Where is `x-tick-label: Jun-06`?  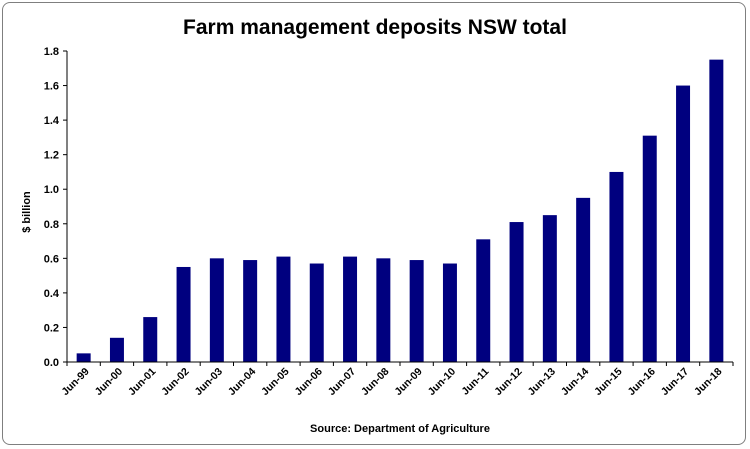 x-tick-label: Jun-06 is located at coordinates (308, 382).